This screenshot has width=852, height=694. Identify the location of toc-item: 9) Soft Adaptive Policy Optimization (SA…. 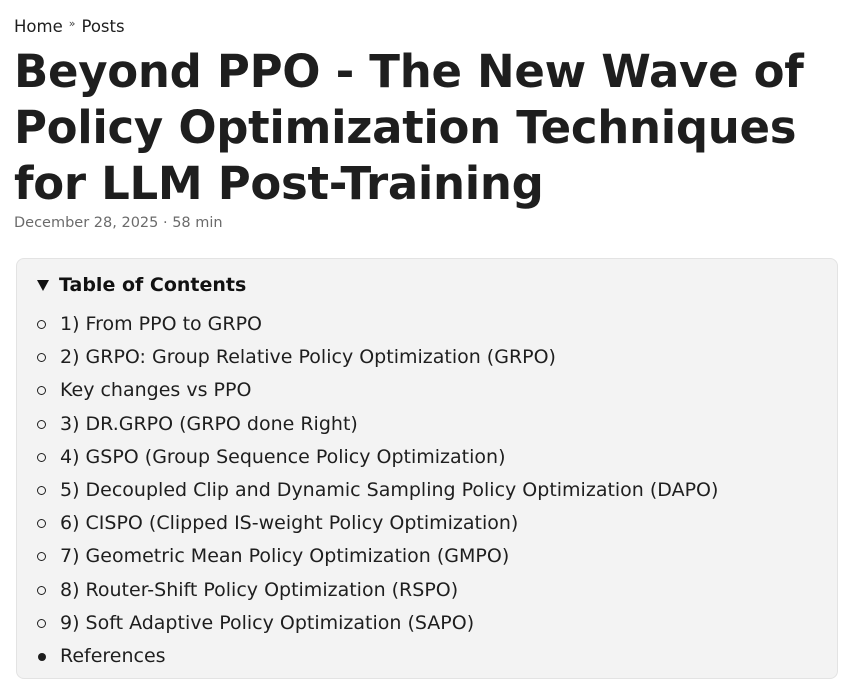
(367, 623).